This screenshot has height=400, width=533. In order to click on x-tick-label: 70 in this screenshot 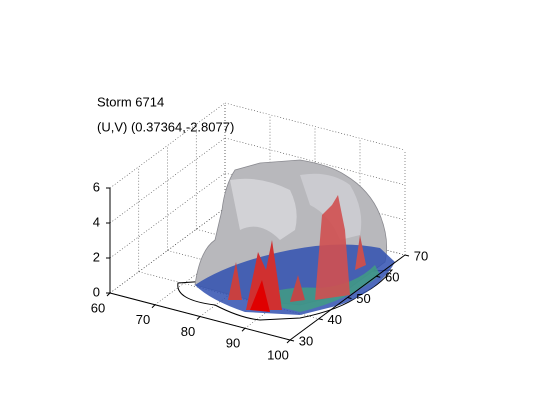, I will do `click(143, 319)`.